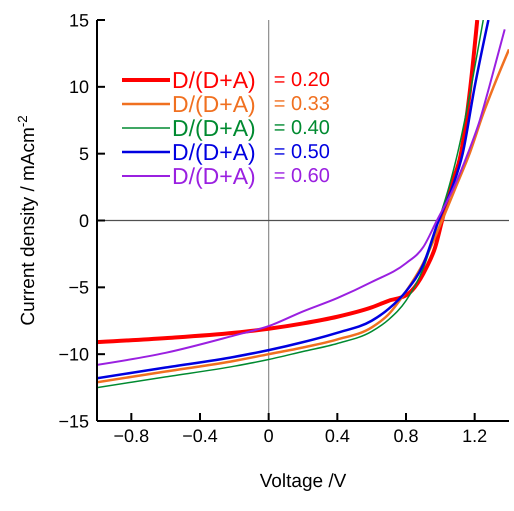  What do you see at coordinates (78, 288) in the screenshot?
I see `y-tick-label: −5` at bounding box center [78, 288].